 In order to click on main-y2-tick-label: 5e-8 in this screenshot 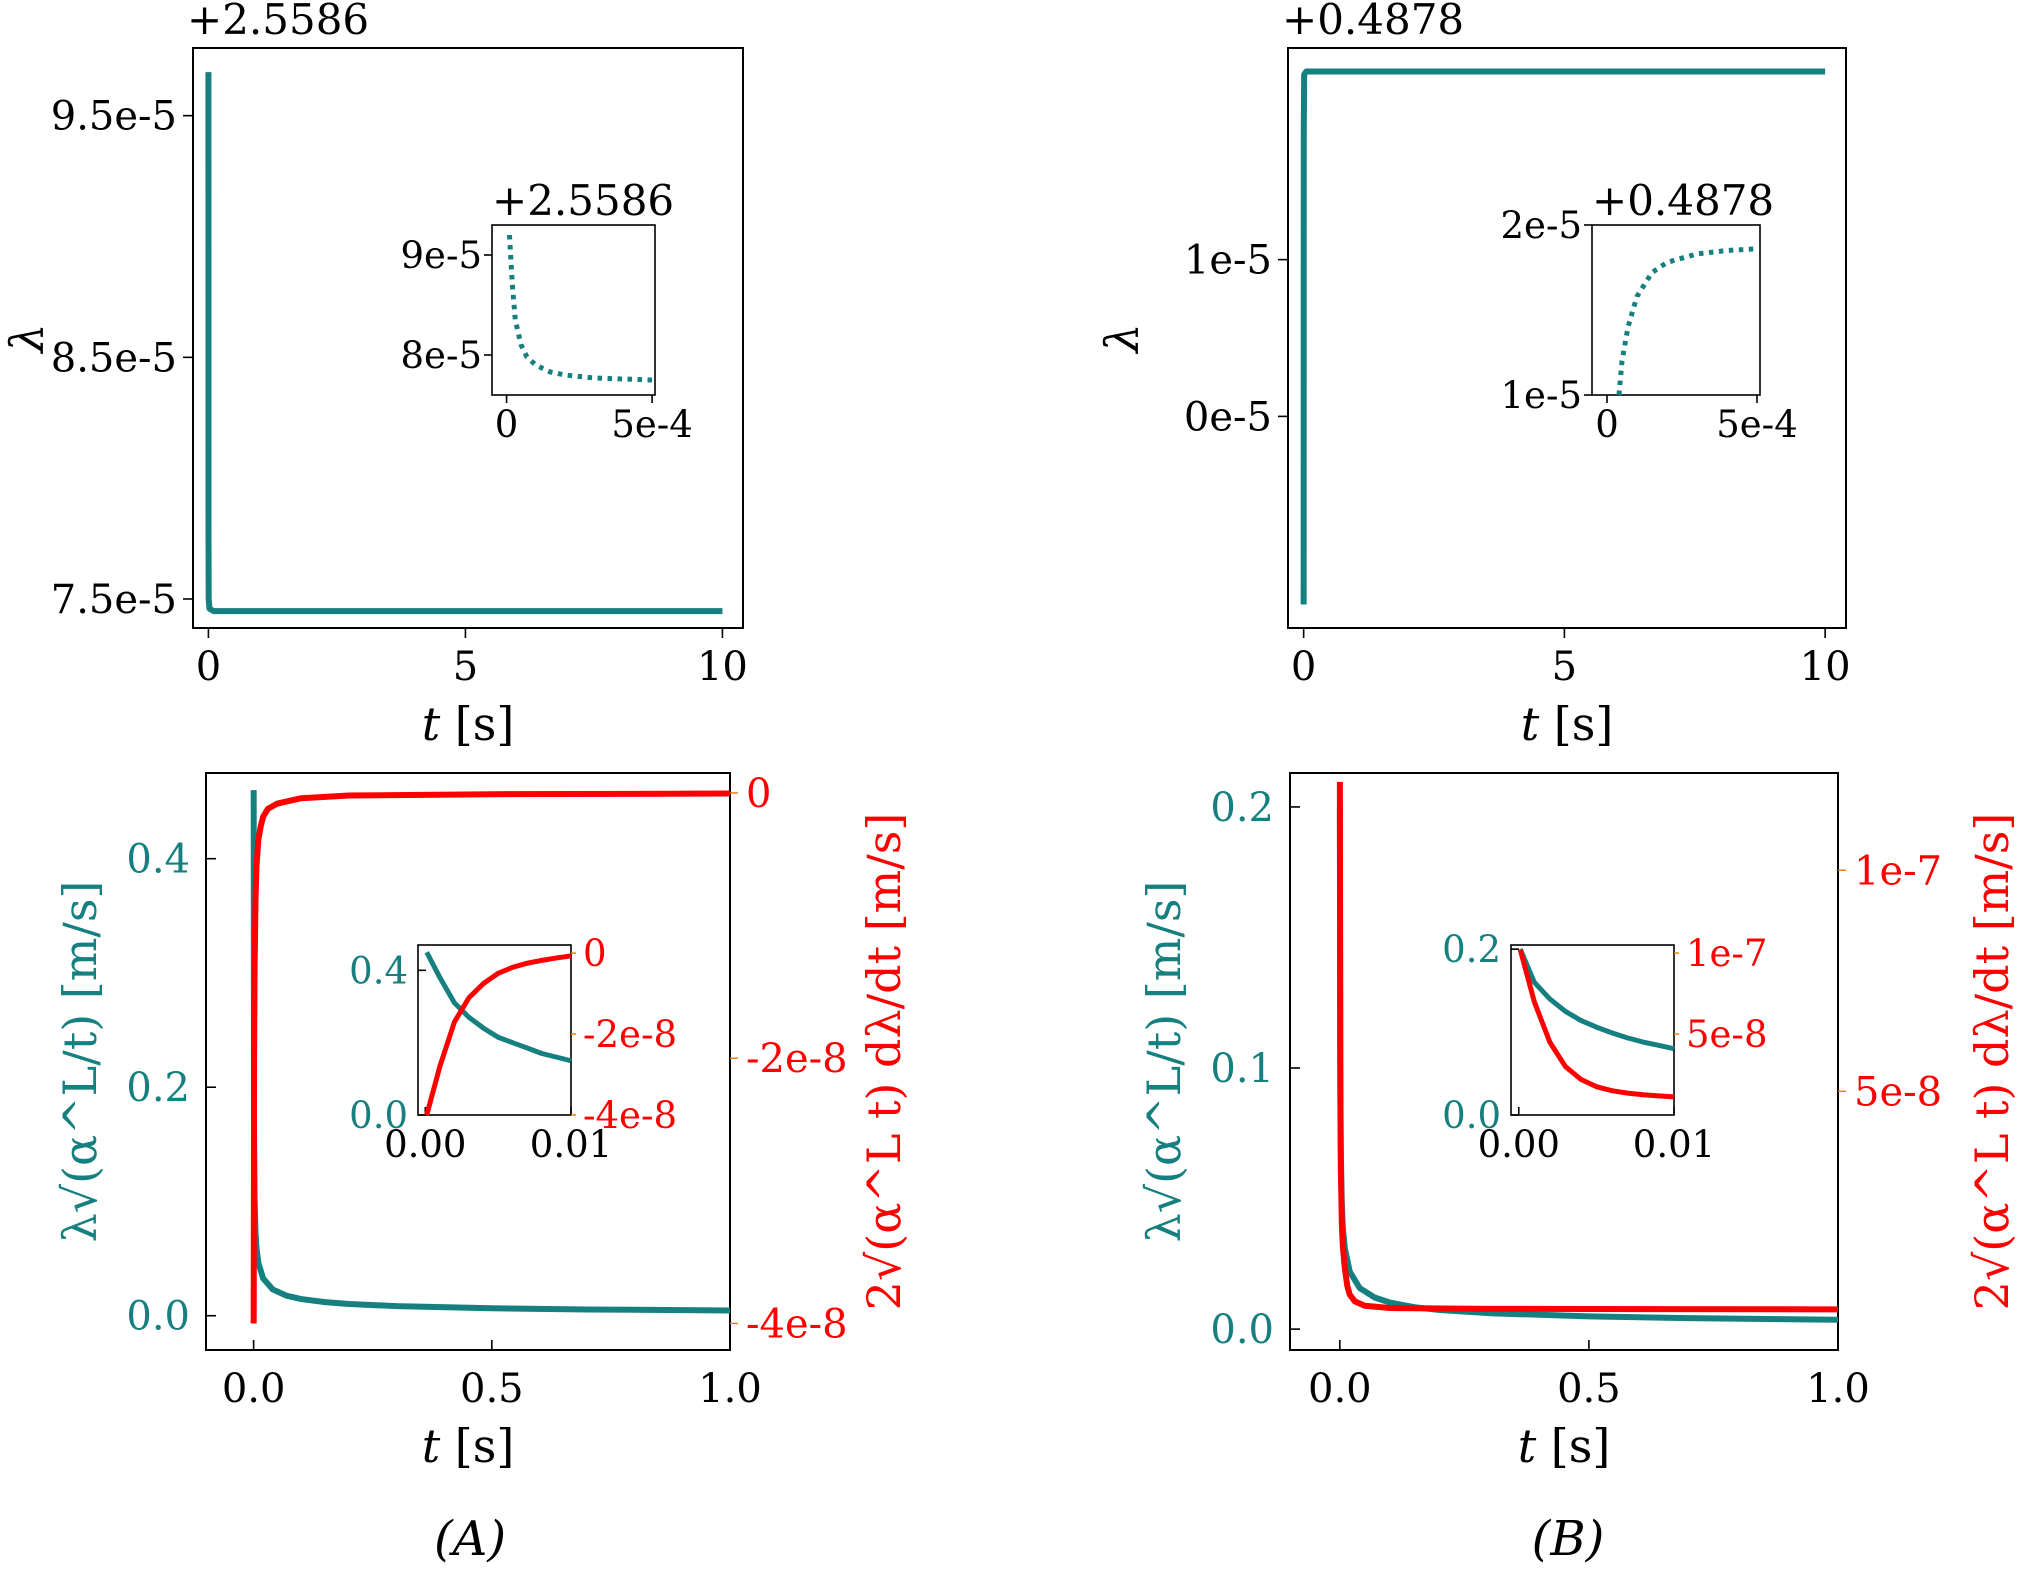, I will do `click(1898, 1092)`.